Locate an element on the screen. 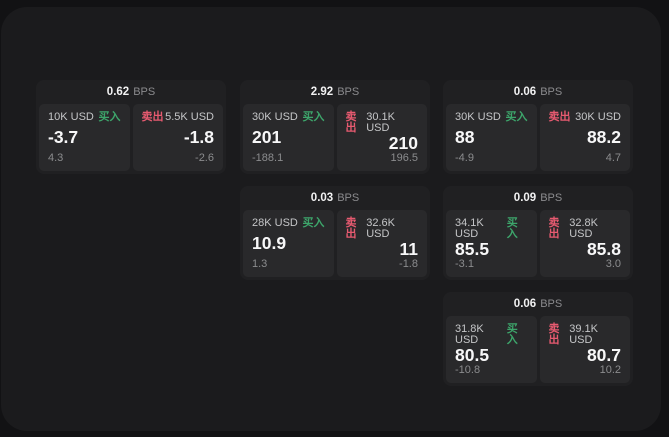 The width and height of the screenshot is (669, 437). sell-delta: -2.6 is located at coordinates (204, 158).